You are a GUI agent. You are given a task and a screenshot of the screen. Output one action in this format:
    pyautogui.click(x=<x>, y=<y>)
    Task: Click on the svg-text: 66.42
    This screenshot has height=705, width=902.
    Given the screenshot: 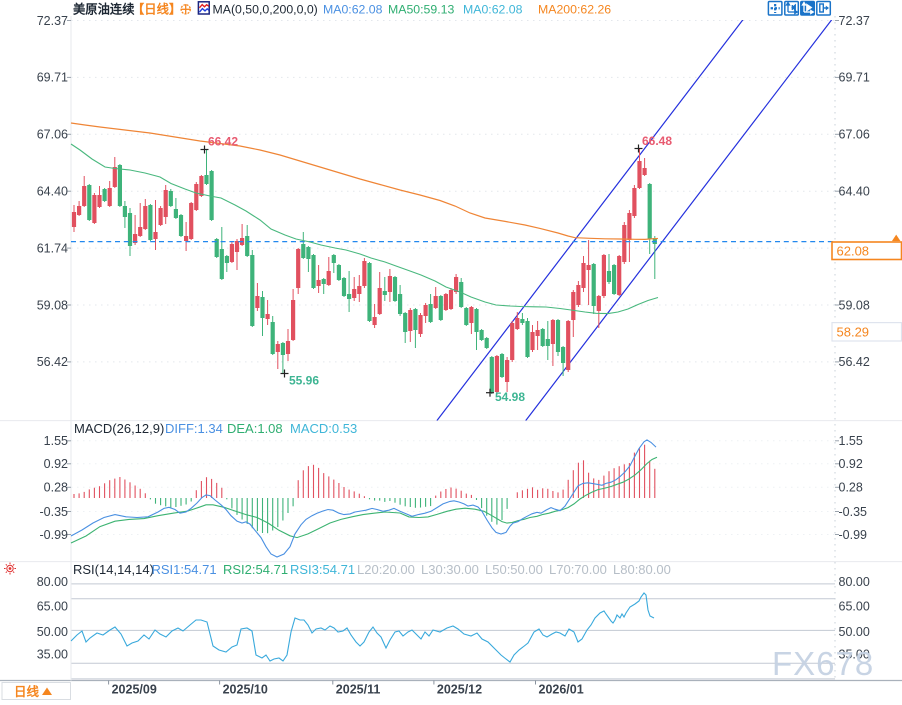 What is the action you would take?
    pyautogui.click(x=223, y=142)
    